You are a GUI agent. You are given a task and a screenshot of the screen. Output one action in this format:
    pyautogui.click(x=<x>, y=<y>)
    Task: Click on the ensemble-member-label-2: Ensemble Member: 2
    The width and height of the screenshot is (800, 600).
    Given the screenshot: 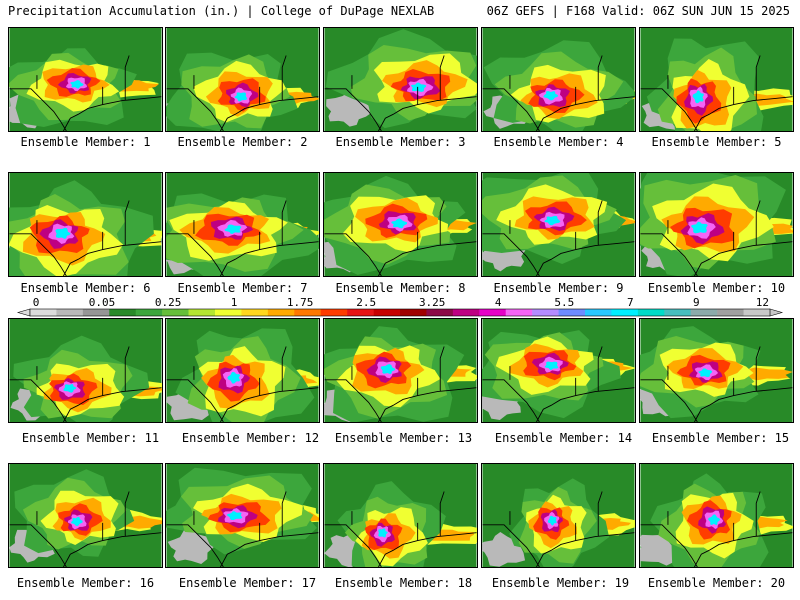 What is the action you would take?
    pyautogui.click(x=242, y=142)
    